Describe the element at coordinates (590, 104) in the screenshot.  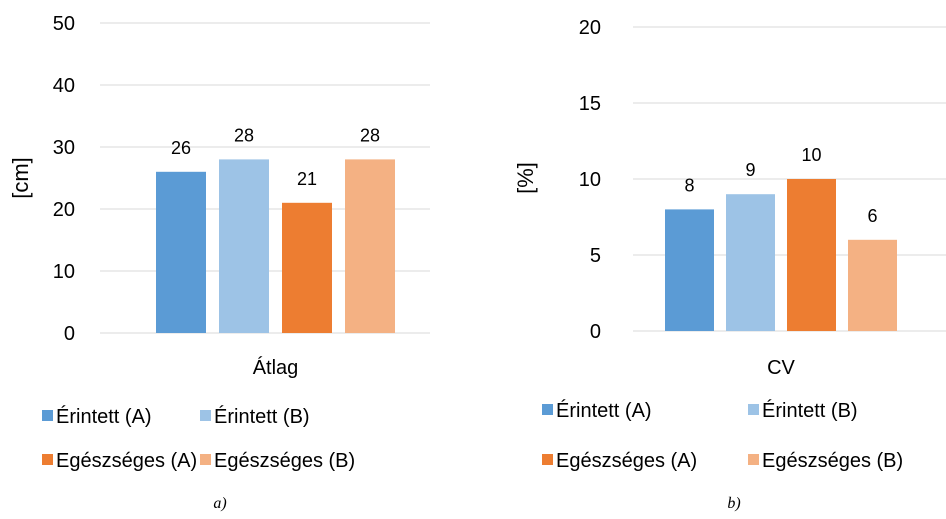
I see `y-tick-label: 15` at that location.